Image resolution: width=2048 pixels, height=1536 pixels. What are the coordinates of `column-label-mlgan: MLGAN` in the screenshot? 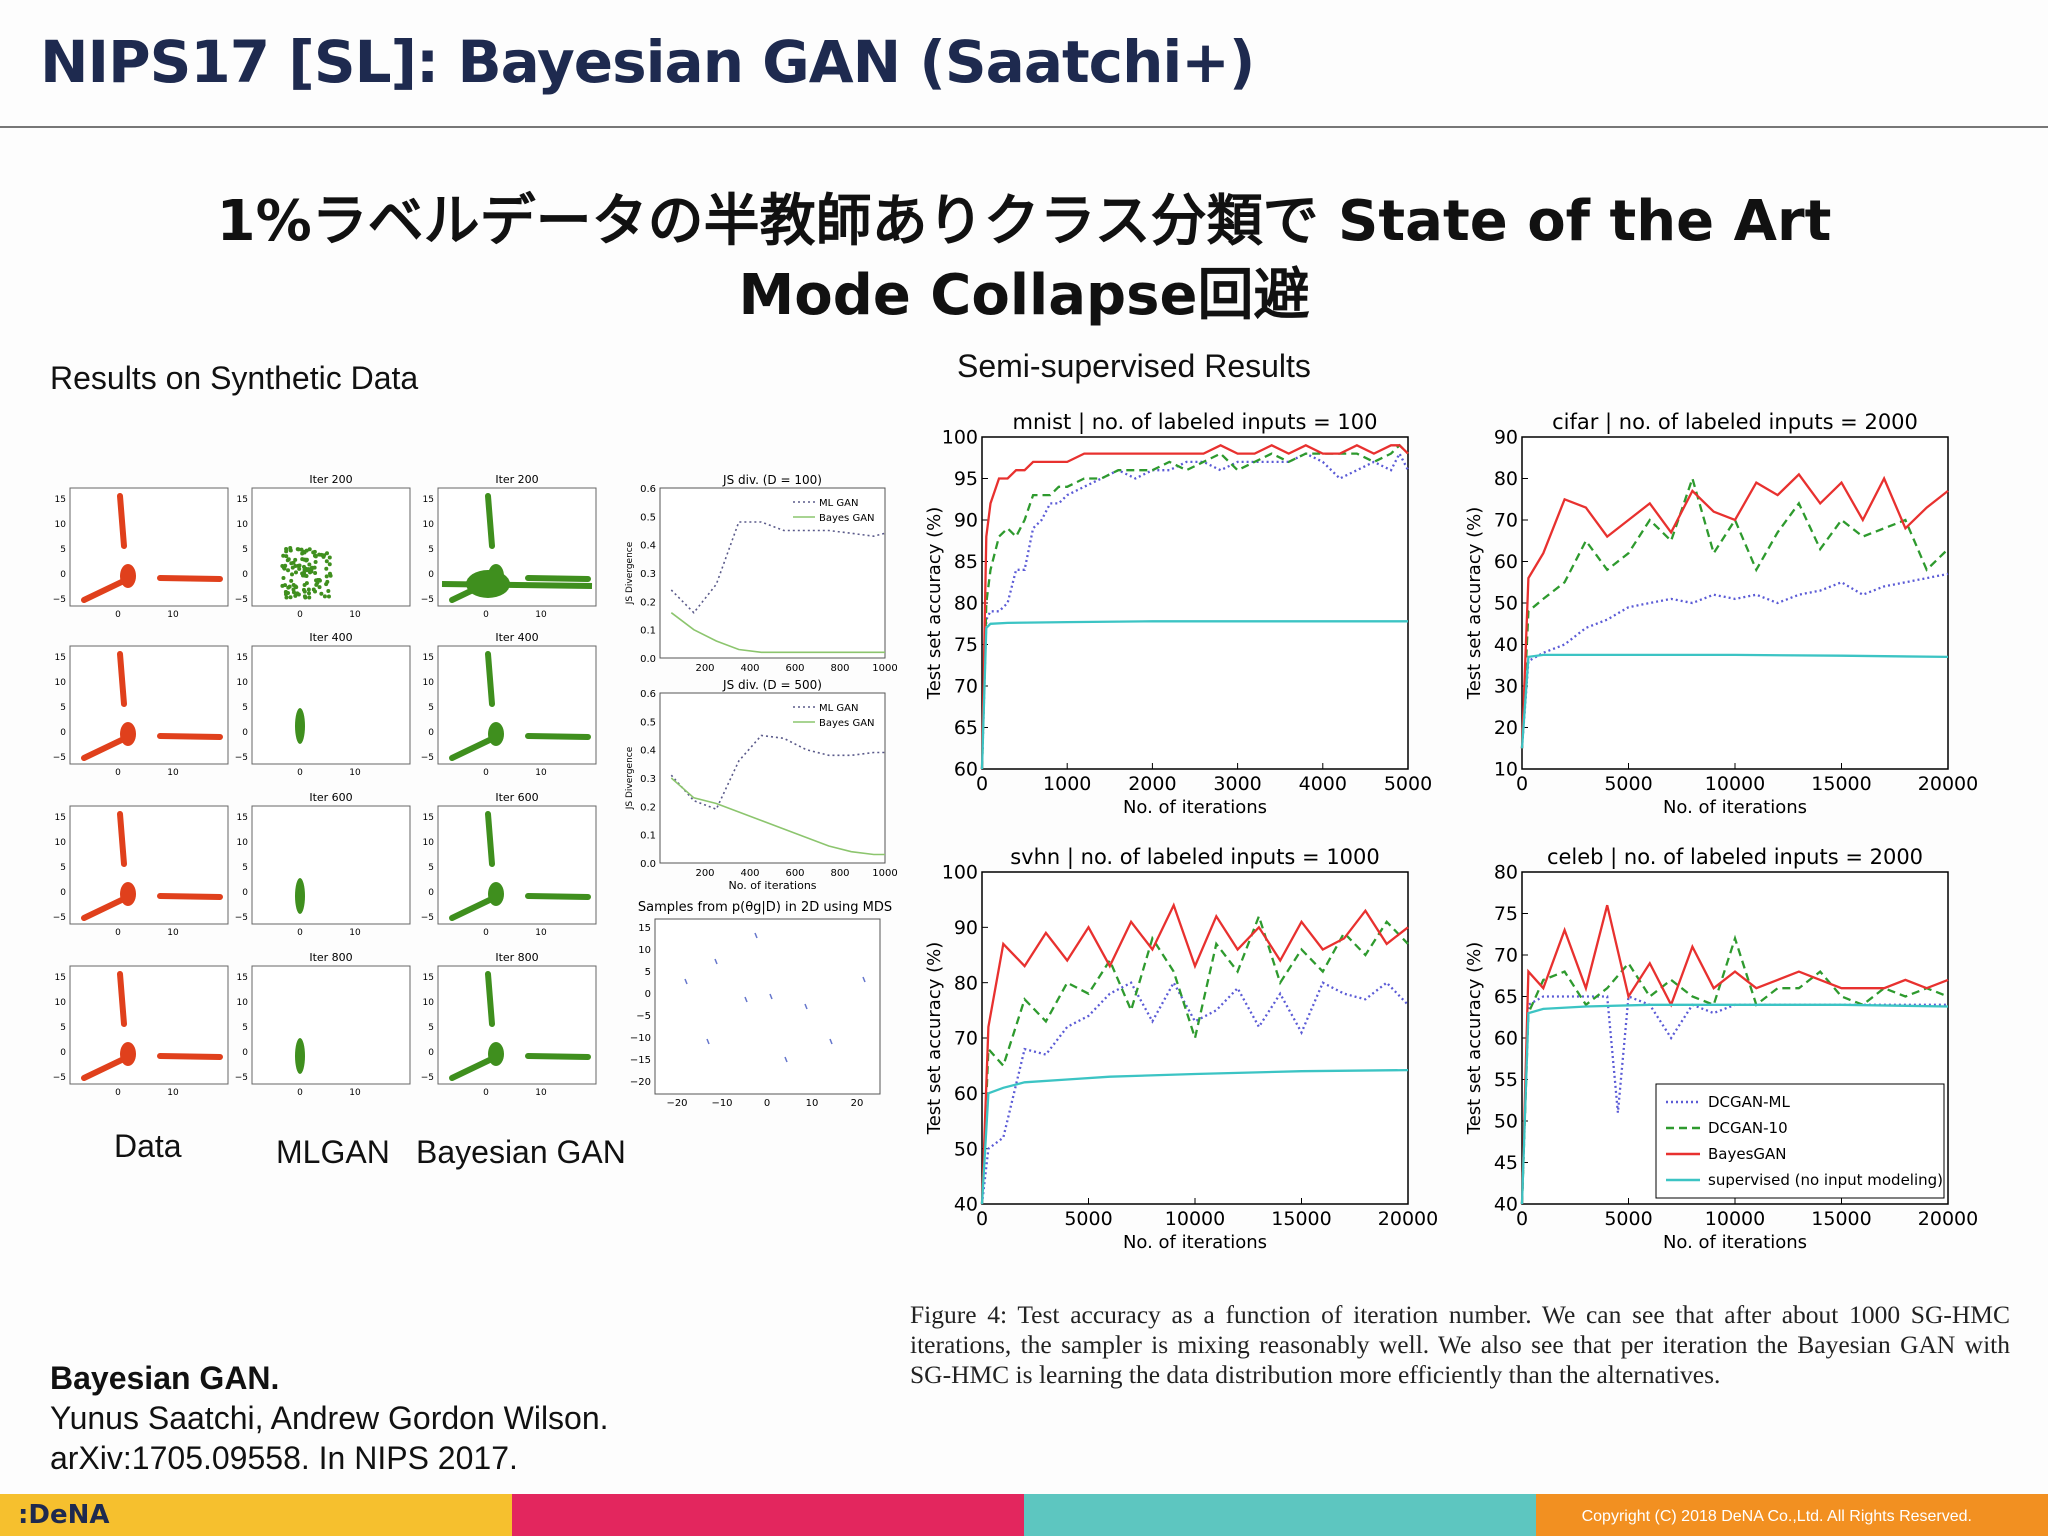 It's located at (333, 1152).